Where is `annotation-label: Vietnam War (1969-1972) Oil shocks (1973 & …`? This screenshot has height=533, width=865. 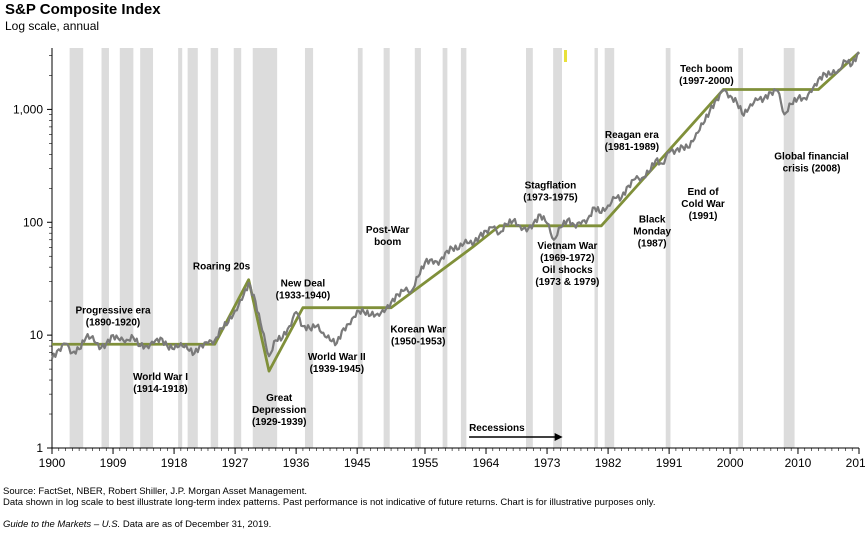 annotation-label: Vietnam War (1969-1972) Oil shocks (1973 & … is located at coordinates (567, 264).